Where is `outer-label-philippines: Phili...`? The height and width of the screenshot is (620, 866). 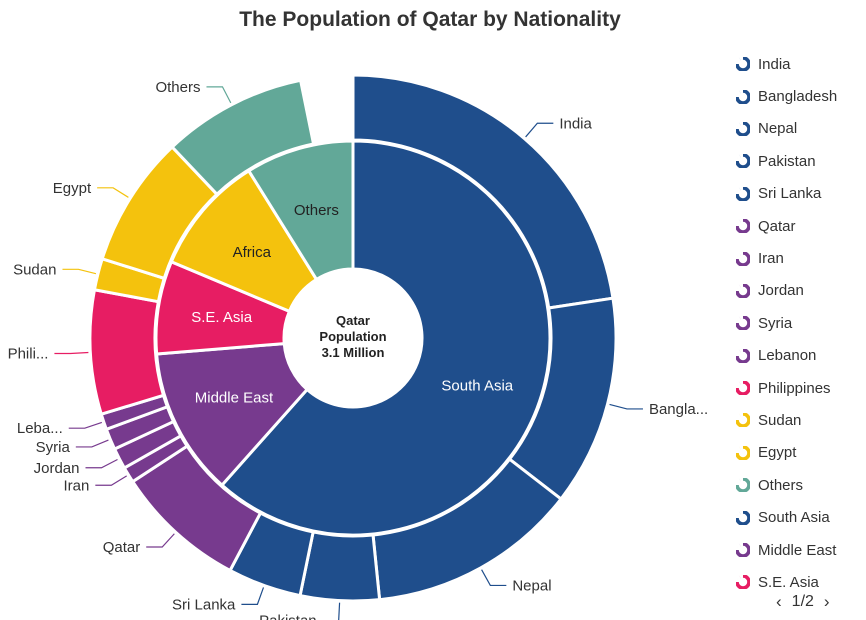
outer-label-philippines: Phili... is located at coordinates (28, 353).